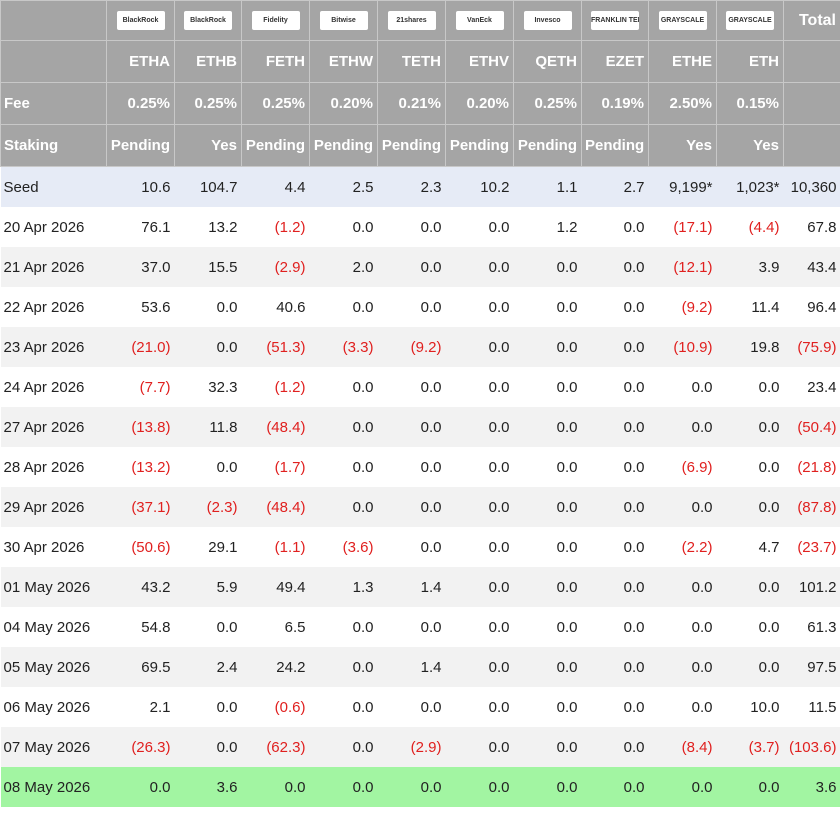 The height and width of the screenshot is (813, 840). Describe the element at coordinates (155, 387) in the screenshot. I see `flow-cell: (7.7)` at that location.